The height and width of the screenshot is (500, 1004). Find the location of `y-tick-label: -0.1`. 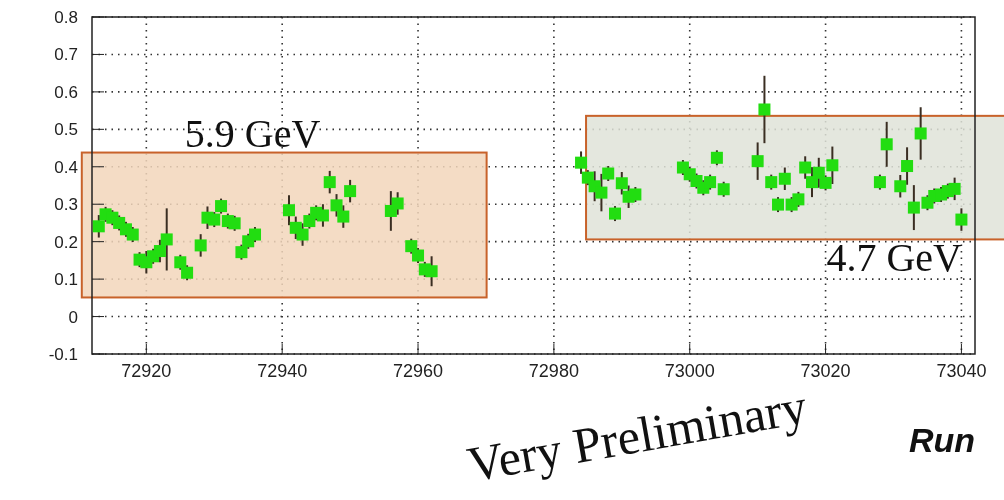

y-tick-label: -0.1 is located at coordinates (63, 354).